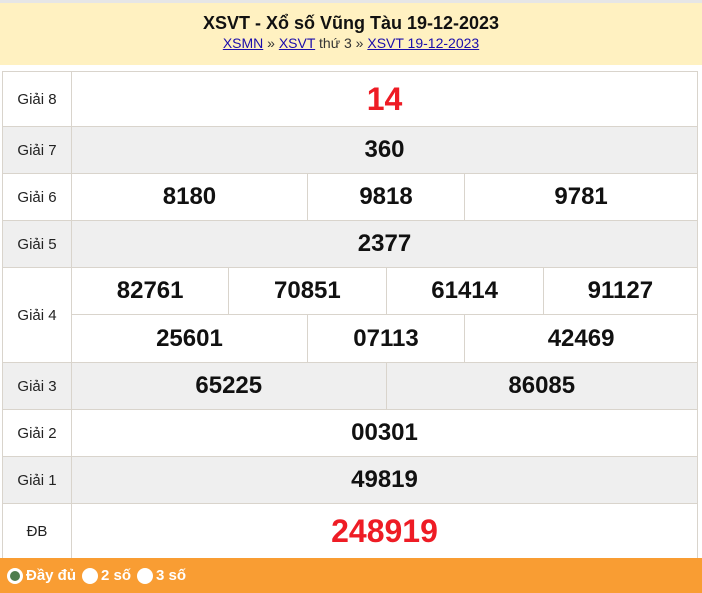 The height and width of the screenshot is (593, 702). What do you see at coordinates (37, 480) in the screenshot?
I see `prize-label: Giải 1` at bounding box center [37, 480].